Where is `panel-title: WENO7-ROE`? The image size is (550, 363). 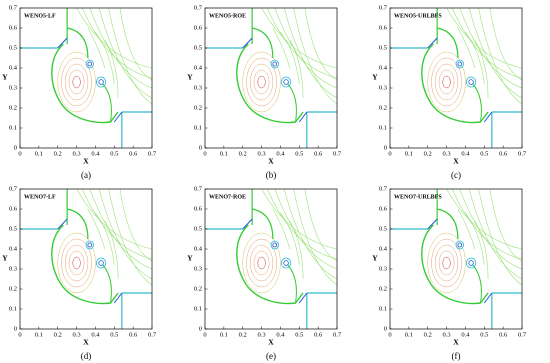
panel-title: WENO7-ROE is located at coordinates (227, 197).